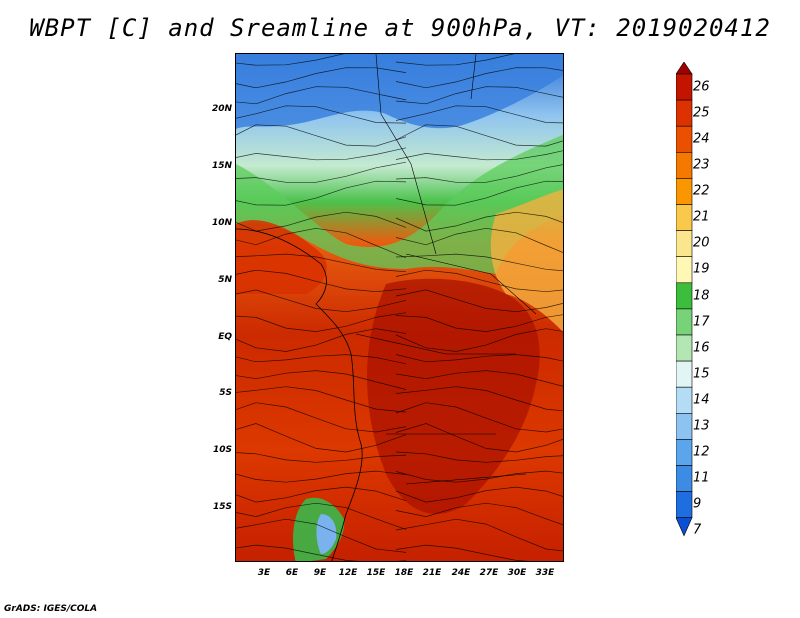 The width and height of the screenshot is (800, 618). I want to click on colorbar-label-26: 26, so click(701, 87).